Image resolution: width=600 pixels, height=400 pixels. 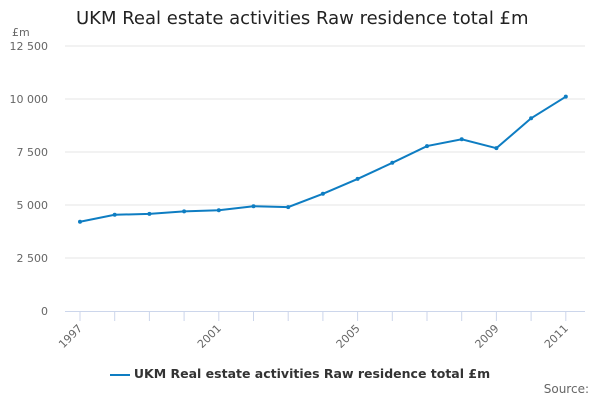 I want to click on y-tick-label: 10 000, so click(x=29, y=99).